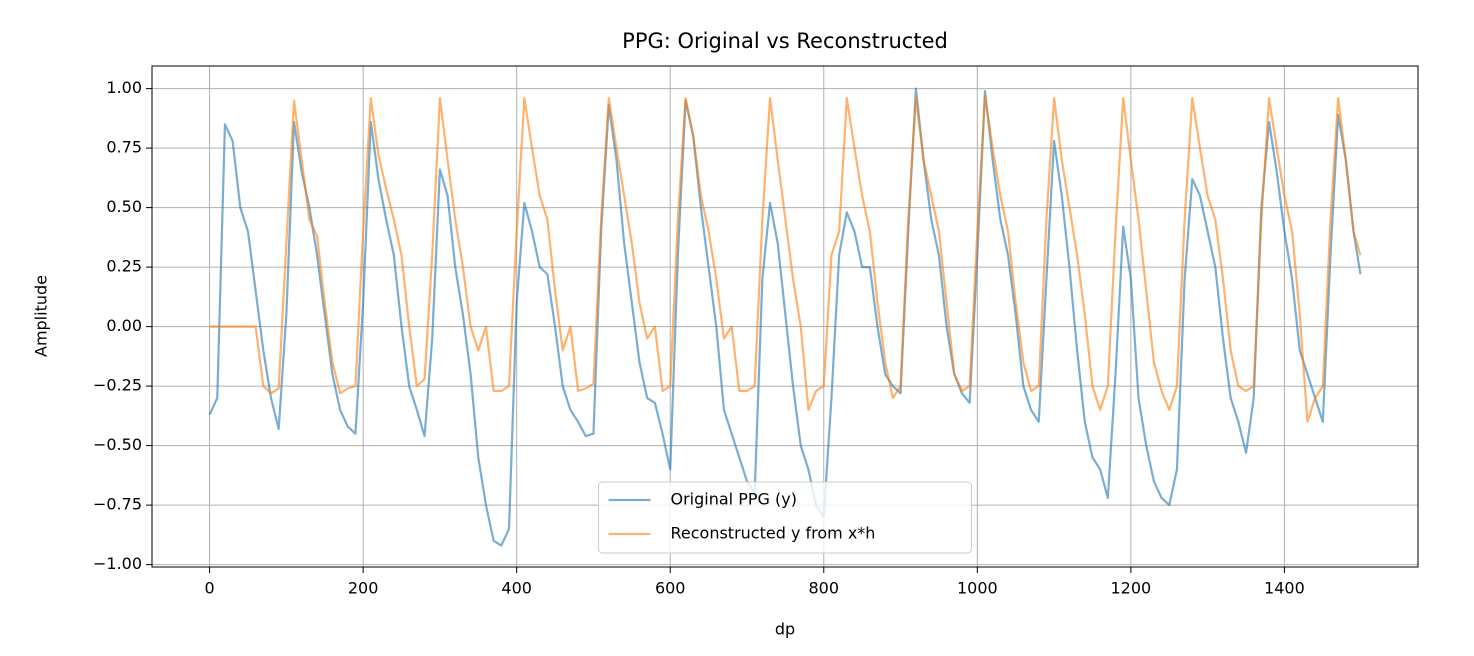 This screenshot has height=656, width=1474. What do you see at coordinates (823, 588) in the screenshot?
I see `x-tick-label: 800` at bounding box center [823, 588].